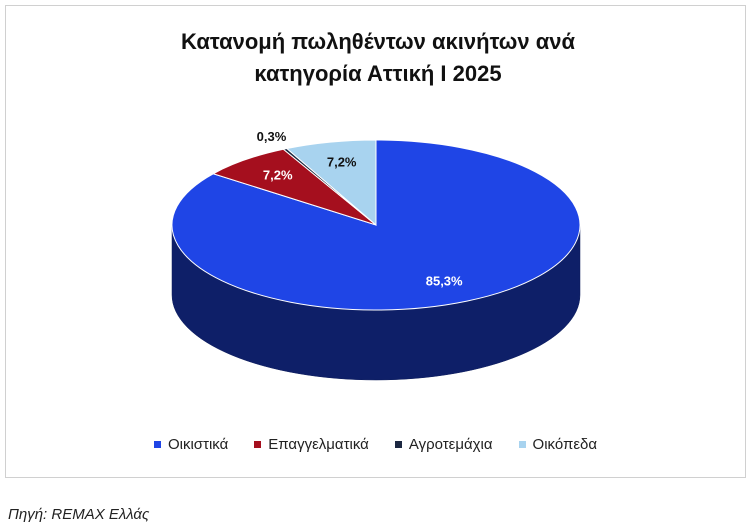 The height and width of the screenshot is (528, 756). I want to click on legend-label: Οικόπεδα, so click(565, 444).